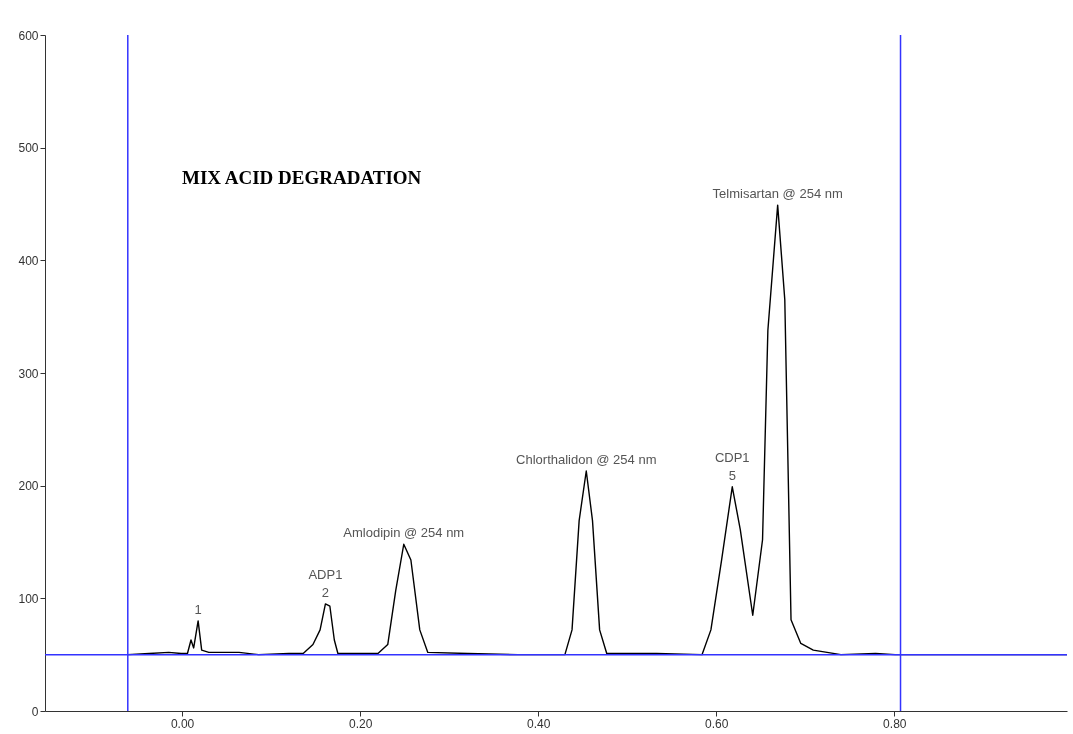  I want to click on annotation: Amlodipin @ 254 nm, so click(404, 533).